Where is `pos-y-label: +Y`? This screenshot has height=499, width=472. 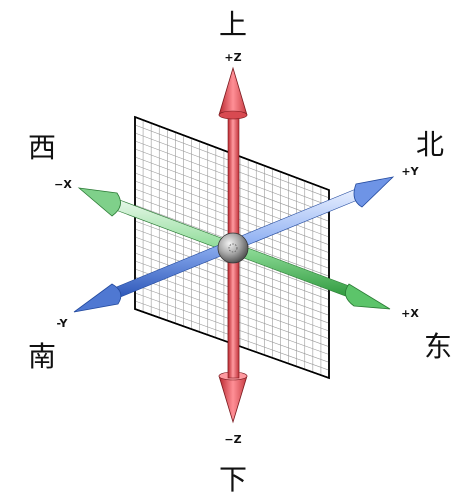 pos-y-label: +Y is located at coordinates (410, 171).